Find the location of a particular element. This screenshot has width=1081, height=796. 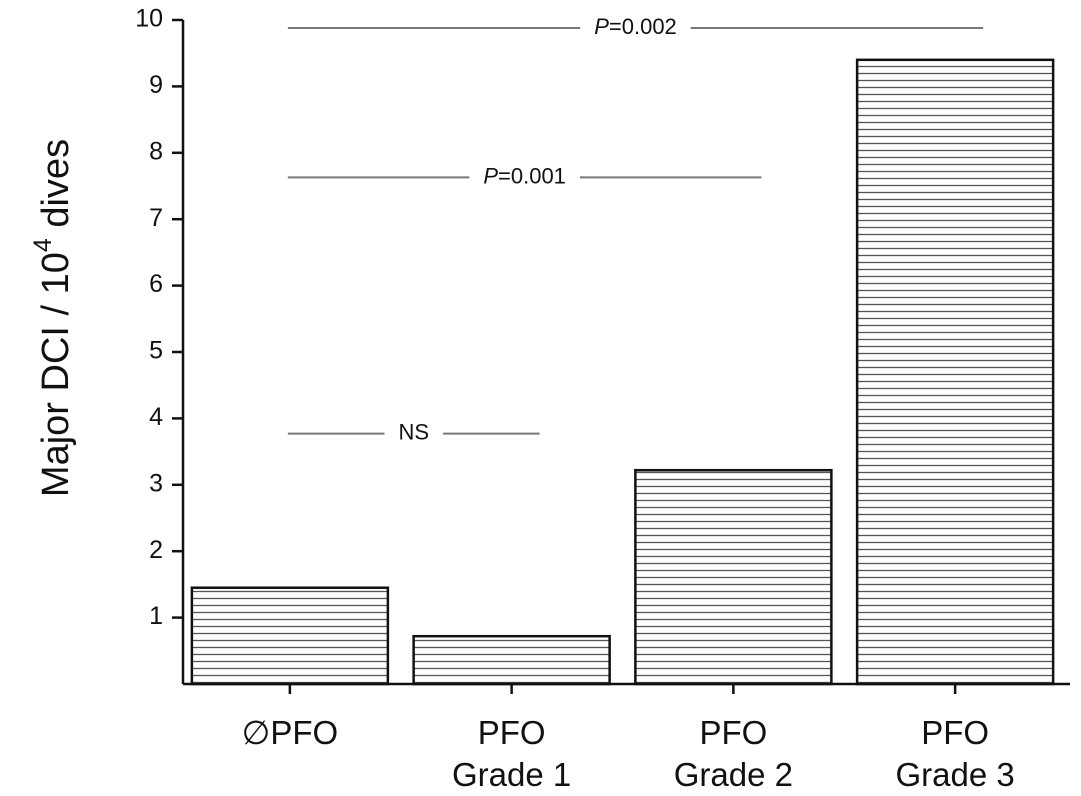

x-category-label: PFO Grade 2 is located at coordinates (733, 753).